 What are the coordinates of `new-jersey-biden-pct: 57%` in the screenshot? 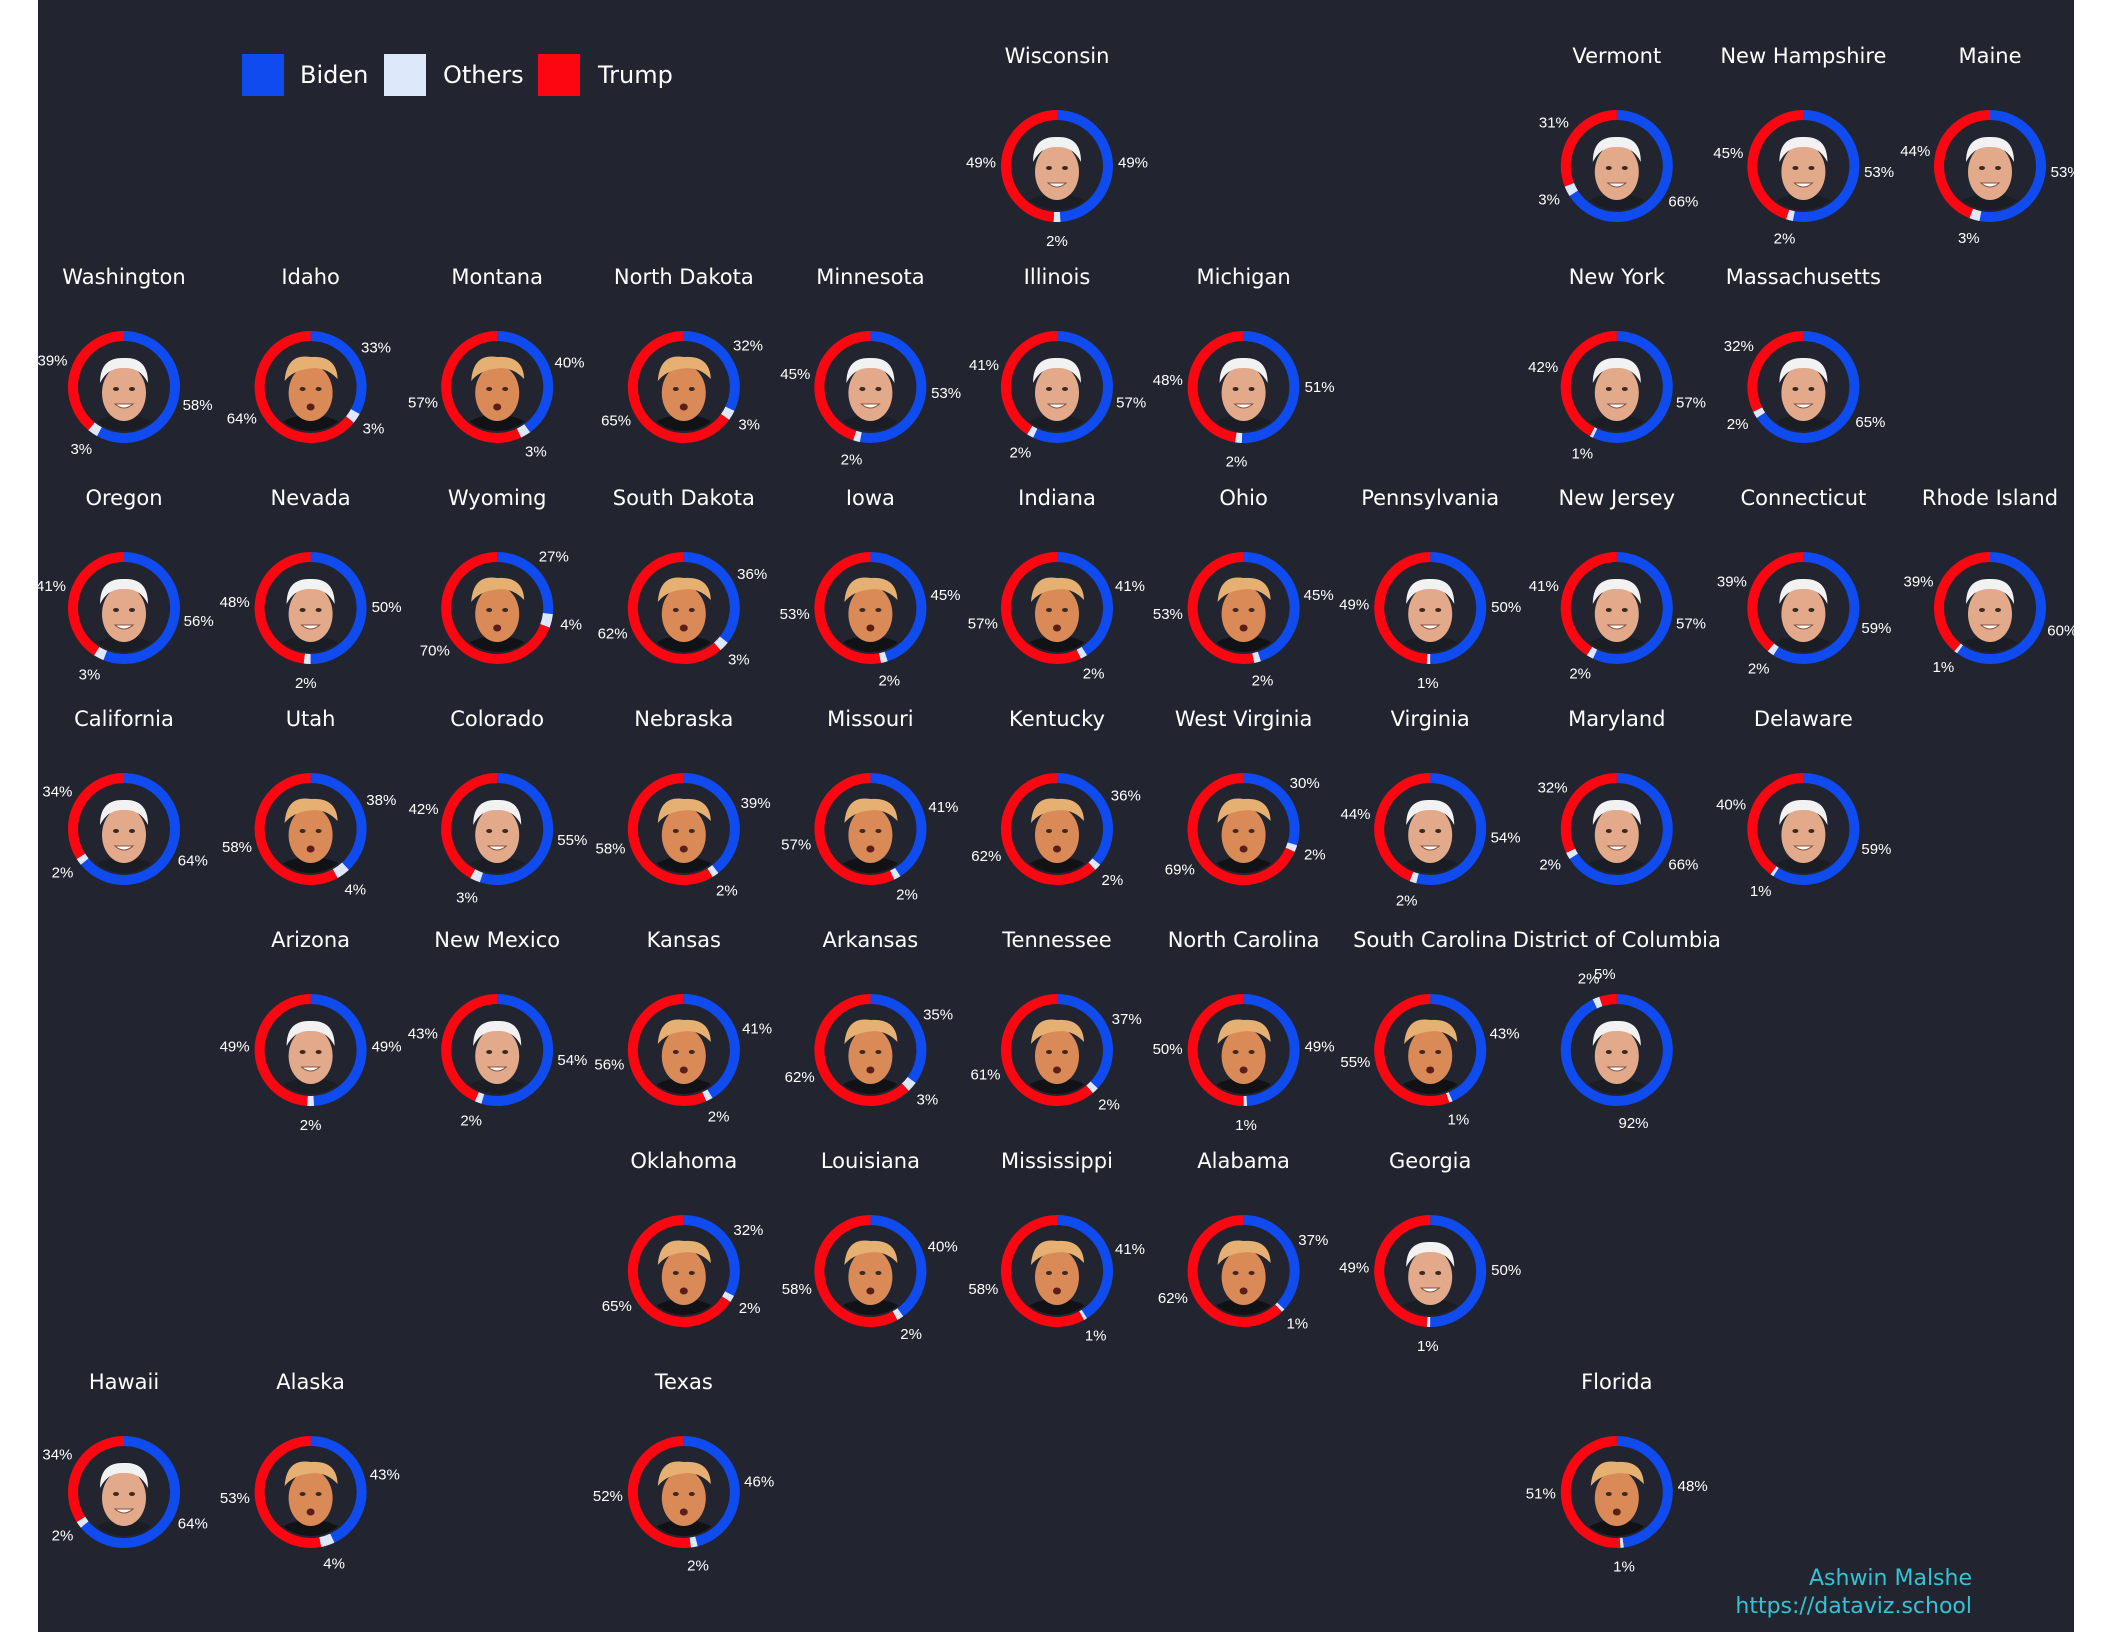 It's located at (1691, 624).